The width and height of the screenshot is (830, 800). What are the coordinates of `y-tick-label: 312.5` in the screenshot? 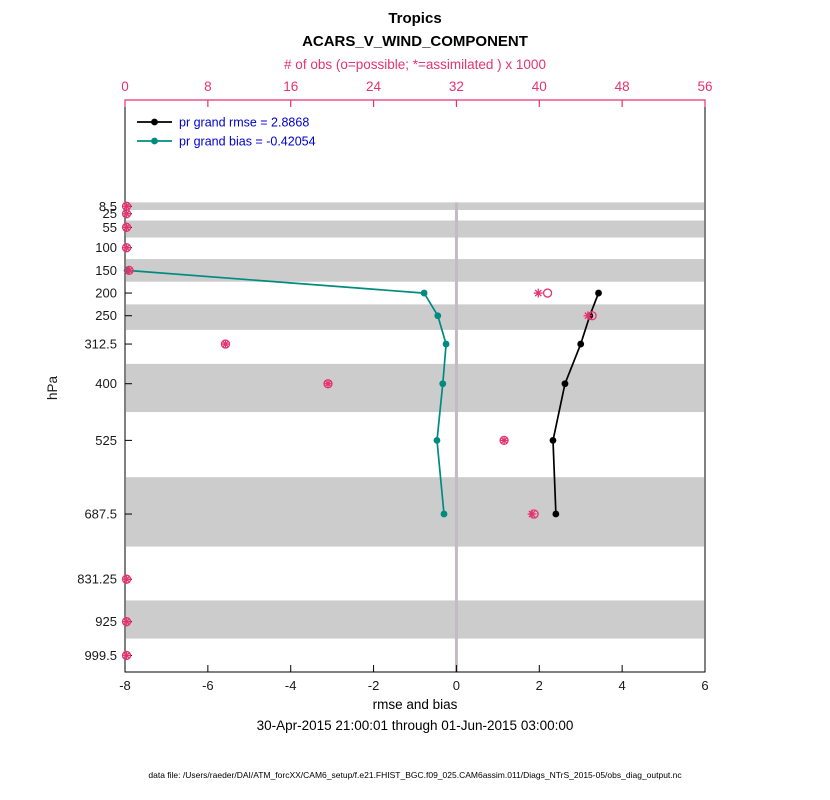 It's located at (100, 344).